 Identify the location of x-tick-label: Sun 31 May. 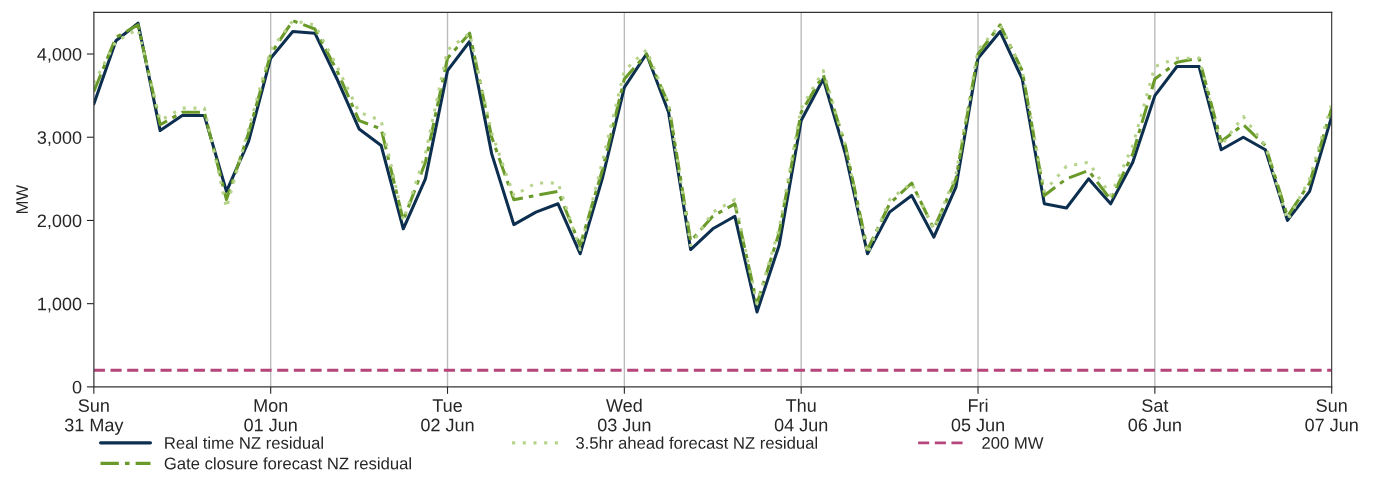
(94, 417).